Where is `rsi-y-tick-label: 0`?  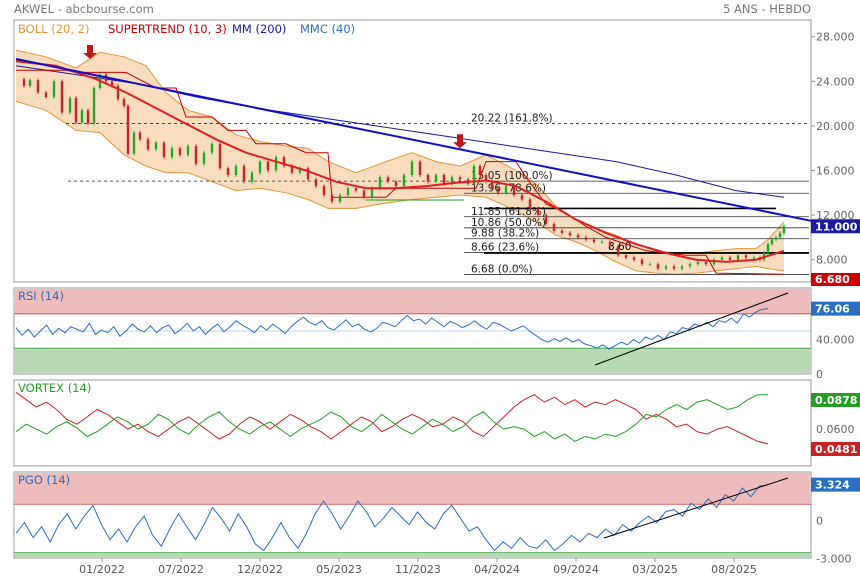 rsi-y-tick-label: 0 is located at coordinates (819, 374).